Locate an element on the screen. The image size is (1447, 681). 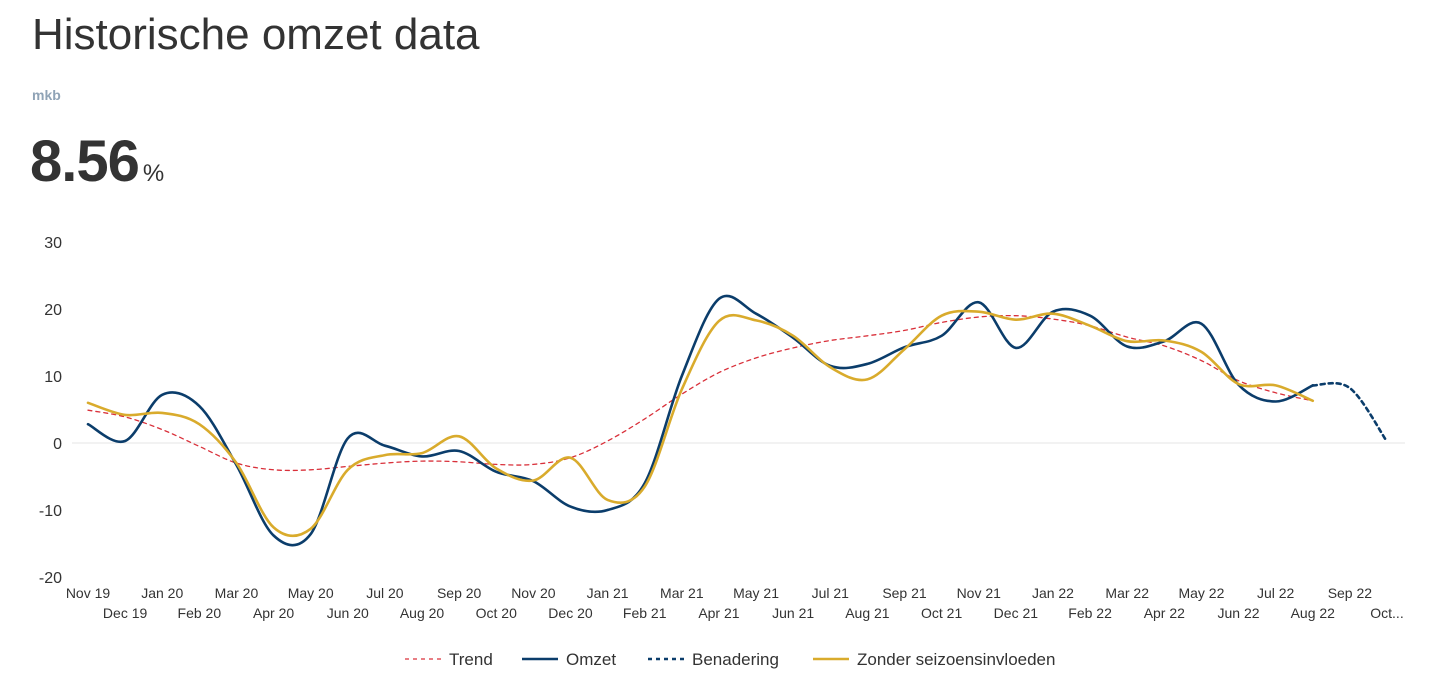
x-tick-label: Aug 22 is located at coordinates (1313, 613).